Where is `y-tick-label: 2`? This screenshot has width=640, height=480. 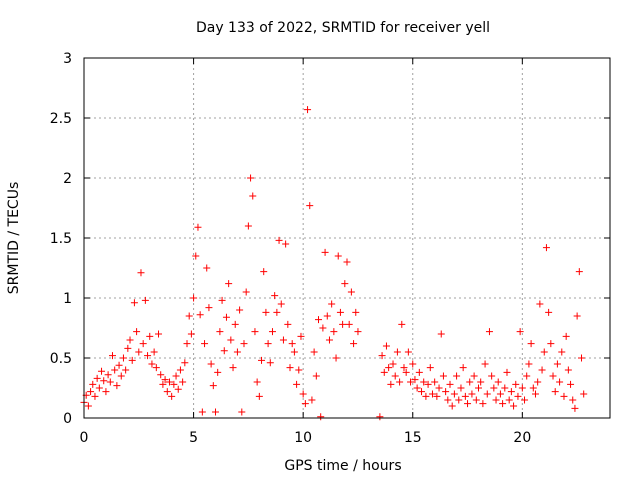 y-tick-label: 2 is located at coordinates (67, 179).